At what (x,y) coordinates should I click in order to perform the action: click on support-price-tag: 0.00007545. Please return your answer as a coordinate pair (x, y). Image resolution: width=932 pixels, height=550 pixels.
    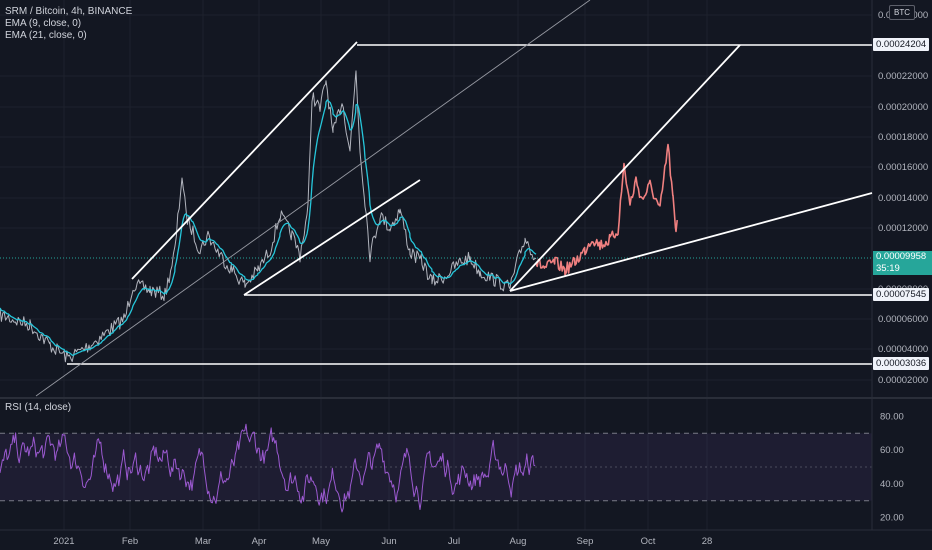
    Looking at the image, I should click on (901, 294).